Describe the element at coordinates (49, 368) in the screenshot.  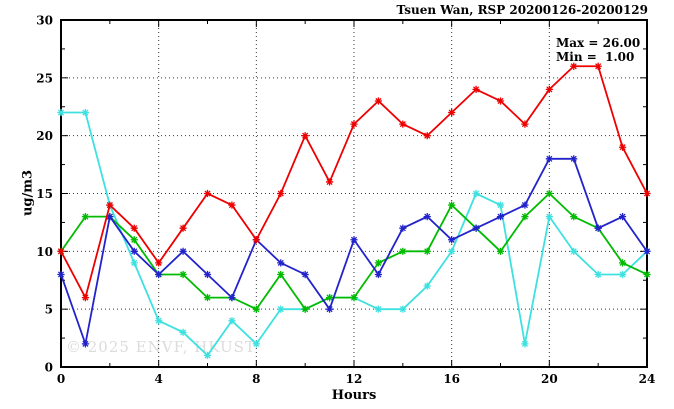
I see `y-tick-label: 0` at that location.